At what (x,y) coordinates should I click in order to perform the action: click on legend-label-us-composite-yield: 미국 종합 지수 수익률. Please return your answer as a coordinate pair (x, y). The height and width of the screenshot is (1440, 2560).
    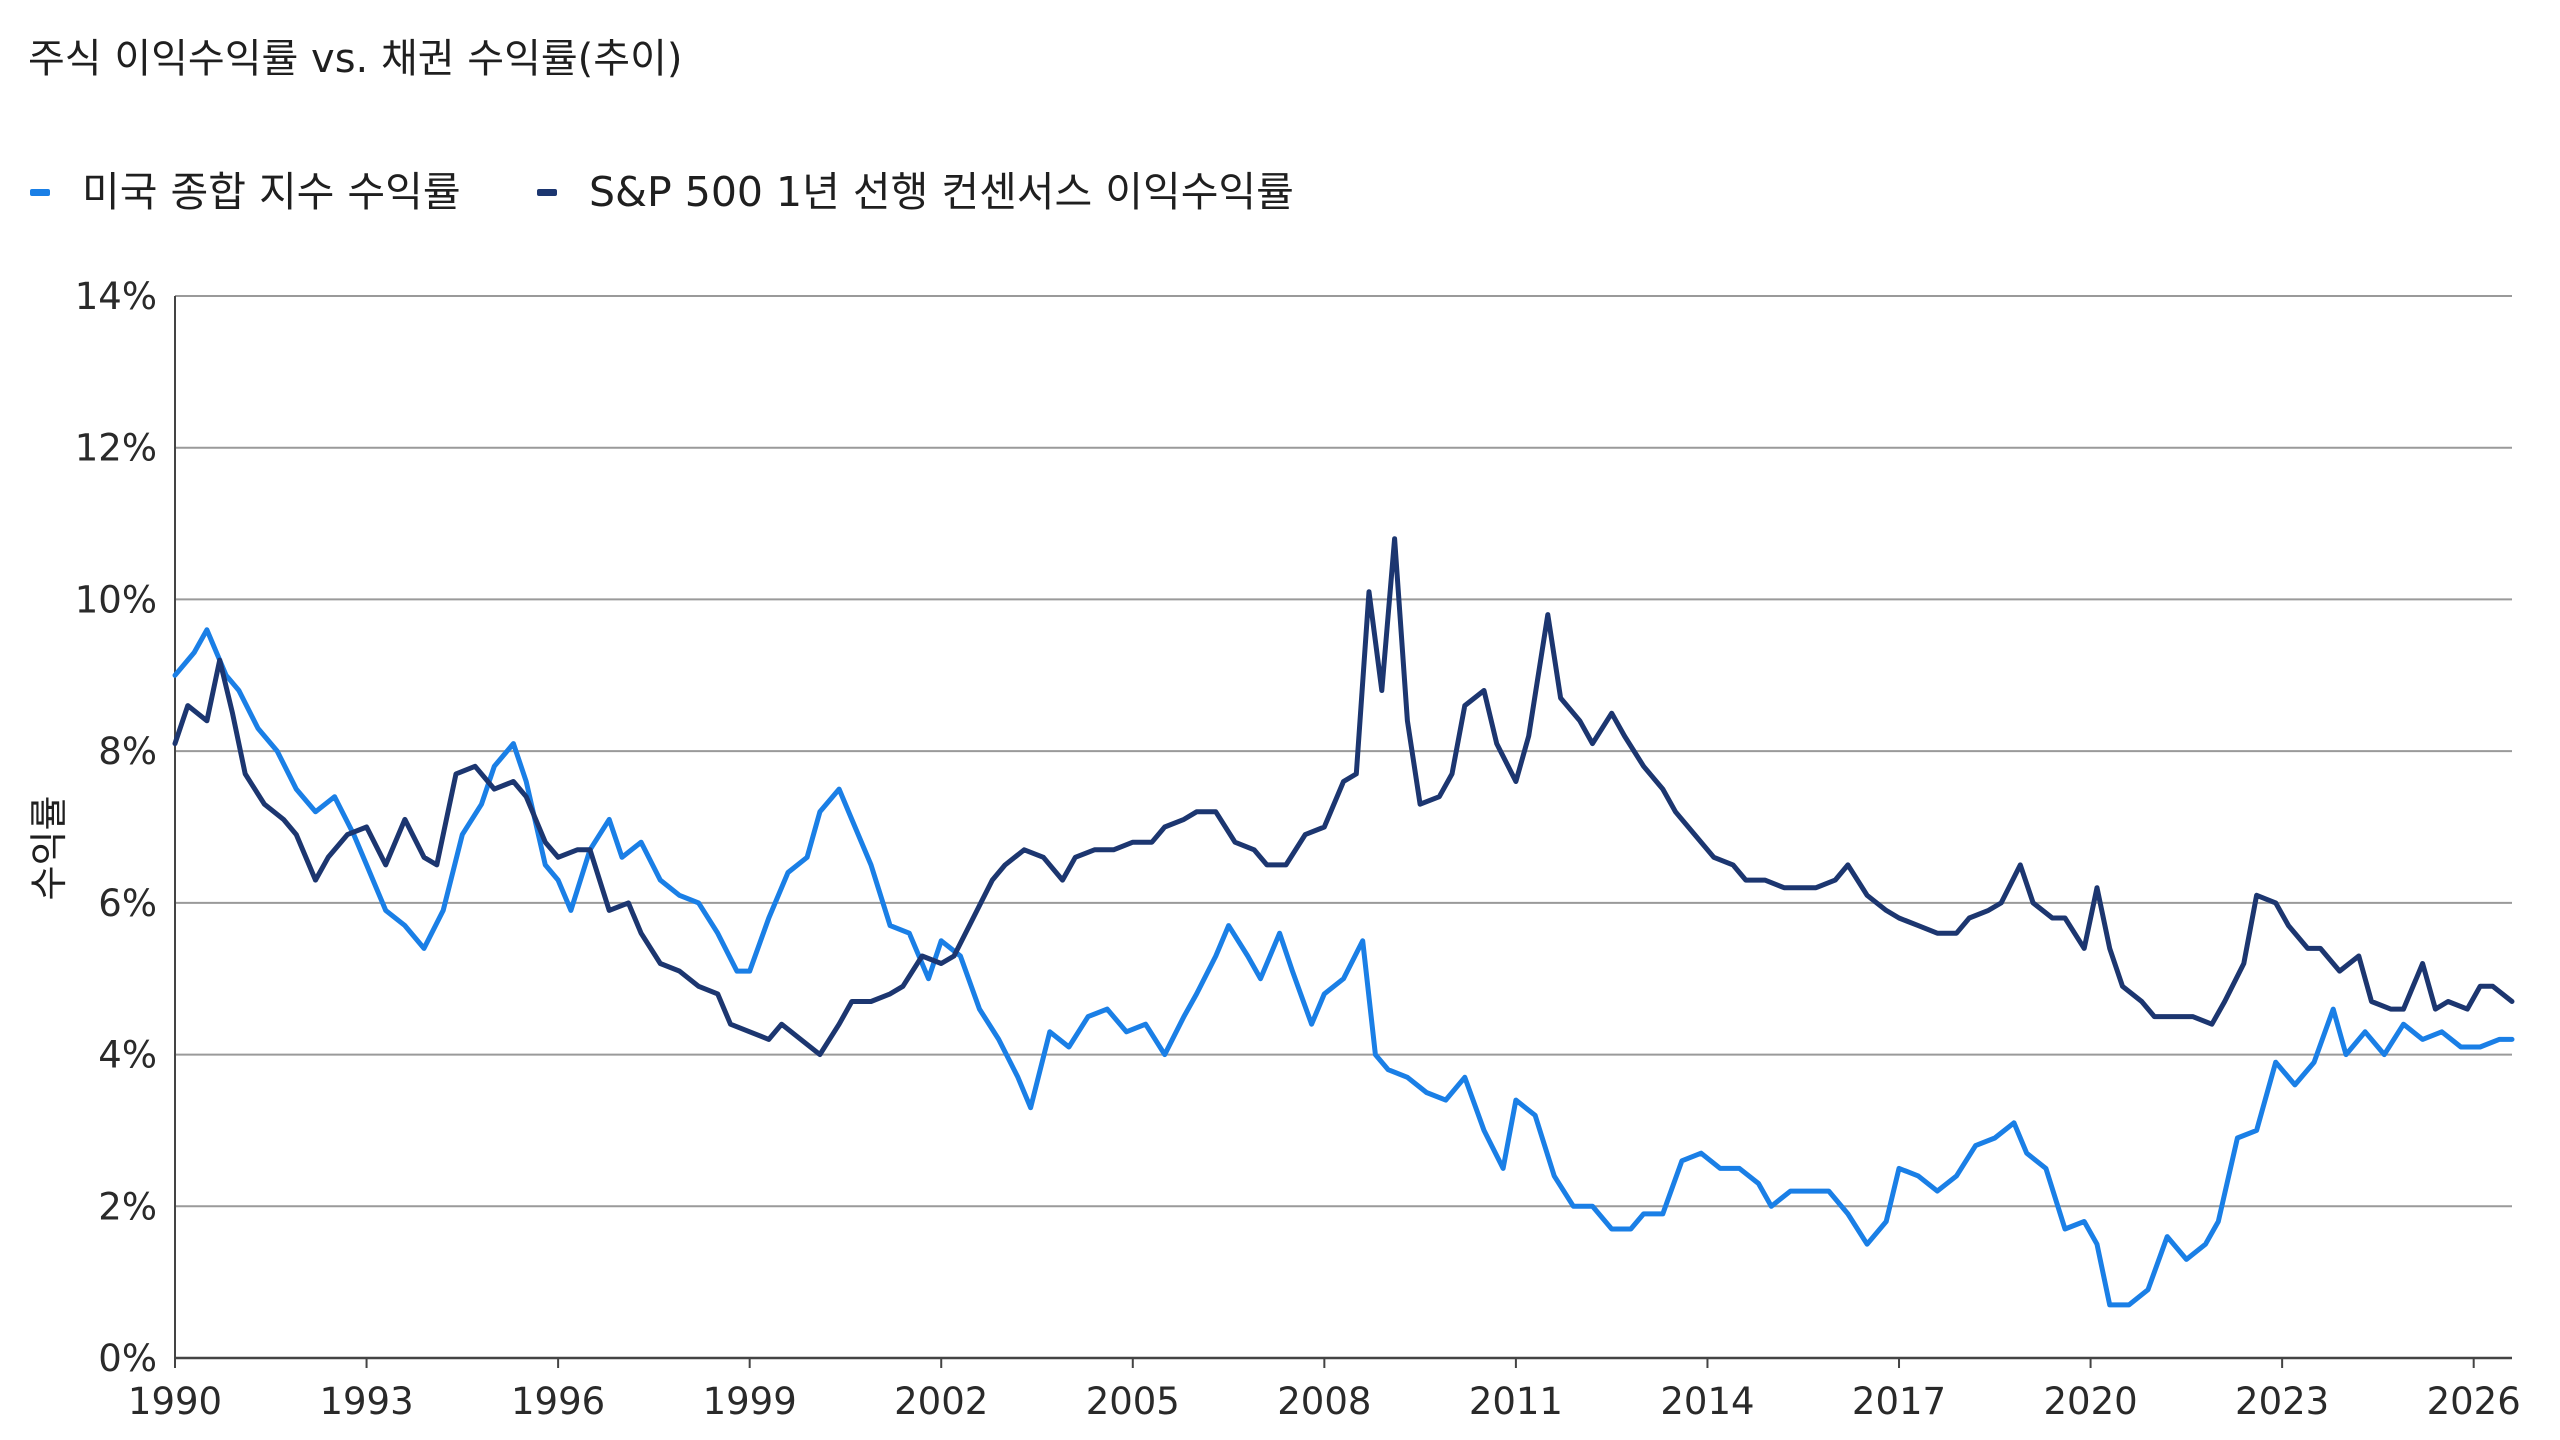
    Looking at the image, I should click on (271, 192).